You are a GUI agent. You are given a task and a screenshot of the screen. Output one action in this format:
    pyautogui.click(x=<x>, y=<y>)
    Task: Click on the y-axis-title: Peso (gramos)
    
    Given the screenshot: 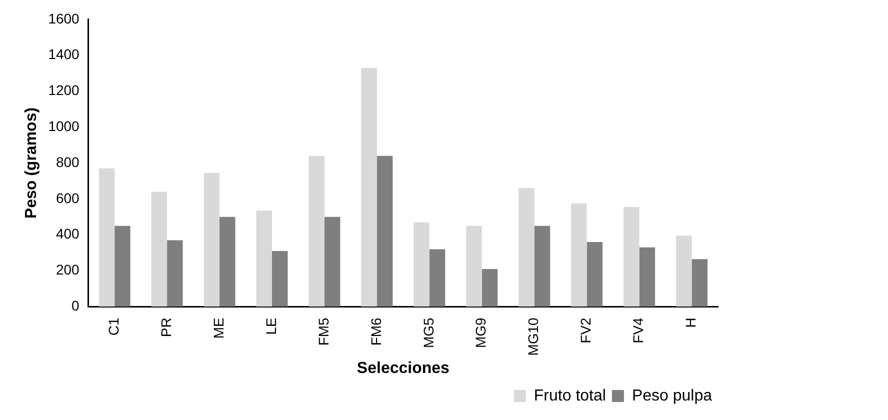 What is the action you would take?
    pyautogui.click(x=31, y=163)
    